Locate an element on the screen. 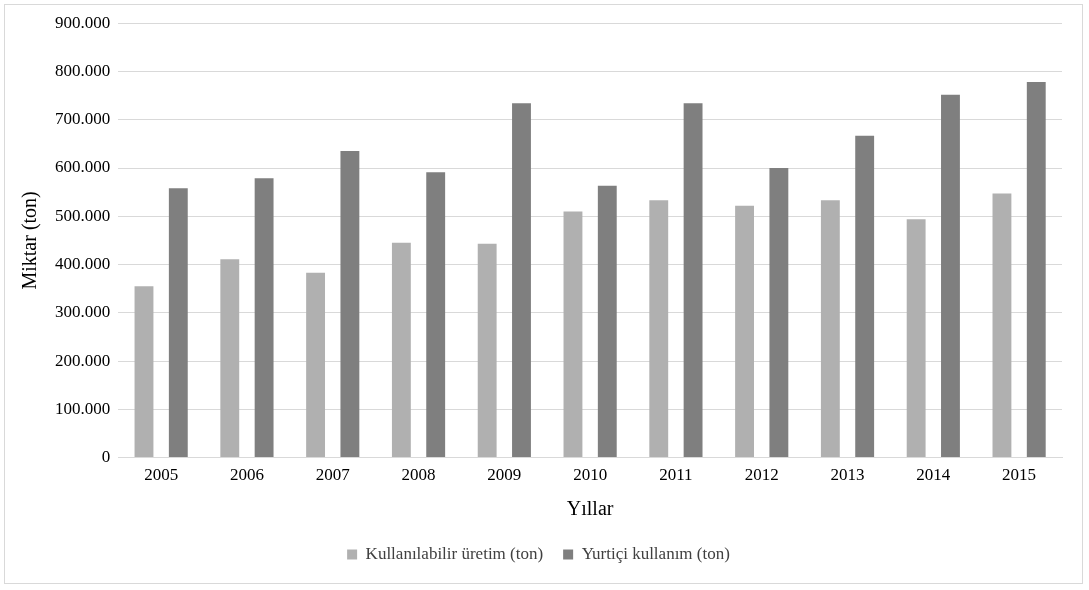  y-tick-label: 300.000 is located at coordinates (83, 312).